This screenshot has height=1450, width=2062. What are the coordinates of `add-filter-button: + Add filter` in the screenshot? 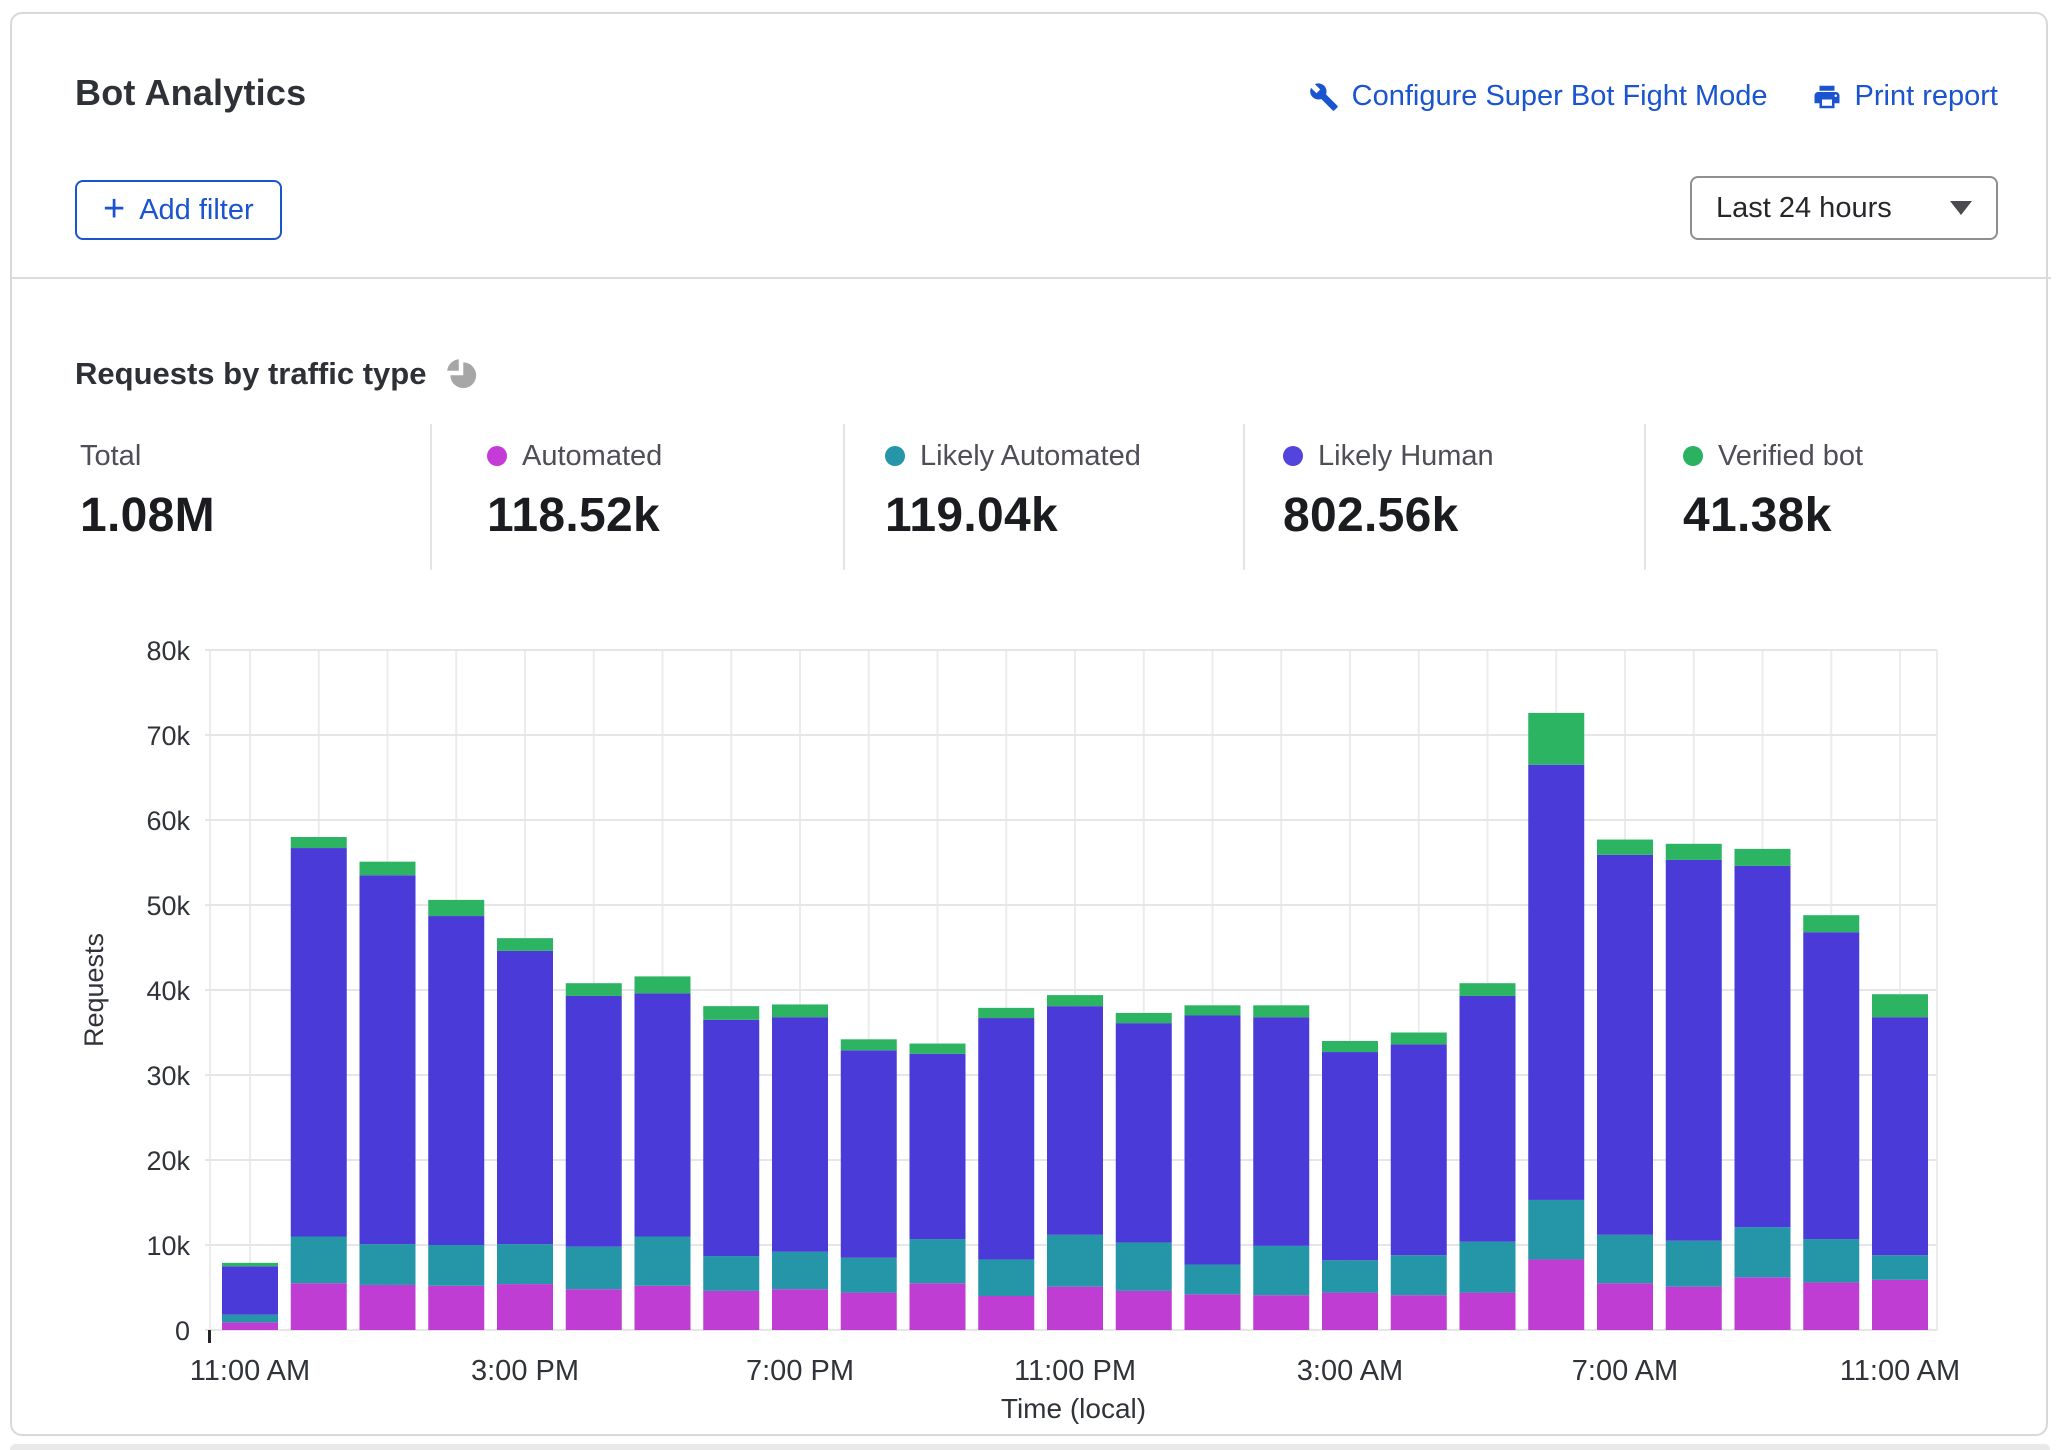 It's located at (178, 210).